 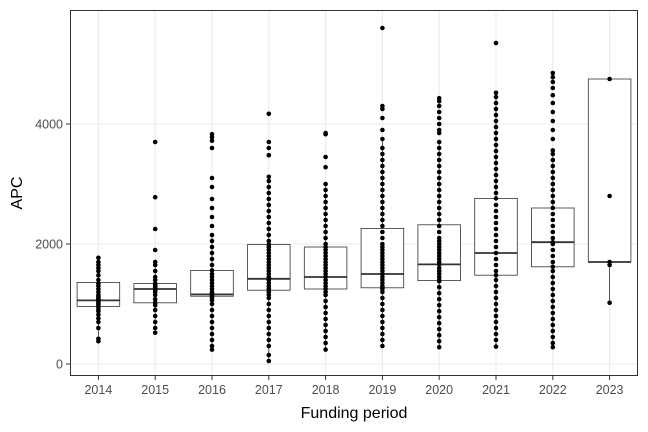 What do you see at coordinates (496, 390) in the screenshot?
I see `x-tick-label: 2021` at bounding box center [496, 390].